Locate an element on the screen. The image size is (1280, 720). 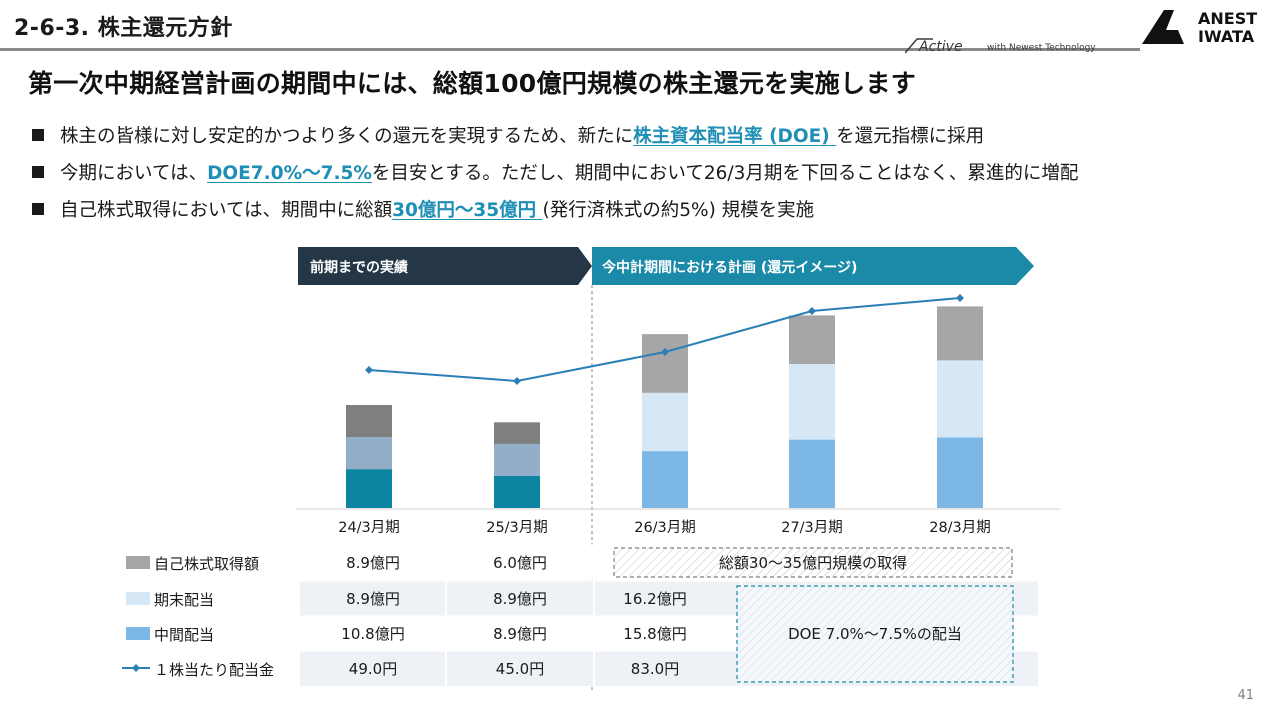
active-tagline-logo: Active with Newest Technology is located at coordinates (1000, 46).